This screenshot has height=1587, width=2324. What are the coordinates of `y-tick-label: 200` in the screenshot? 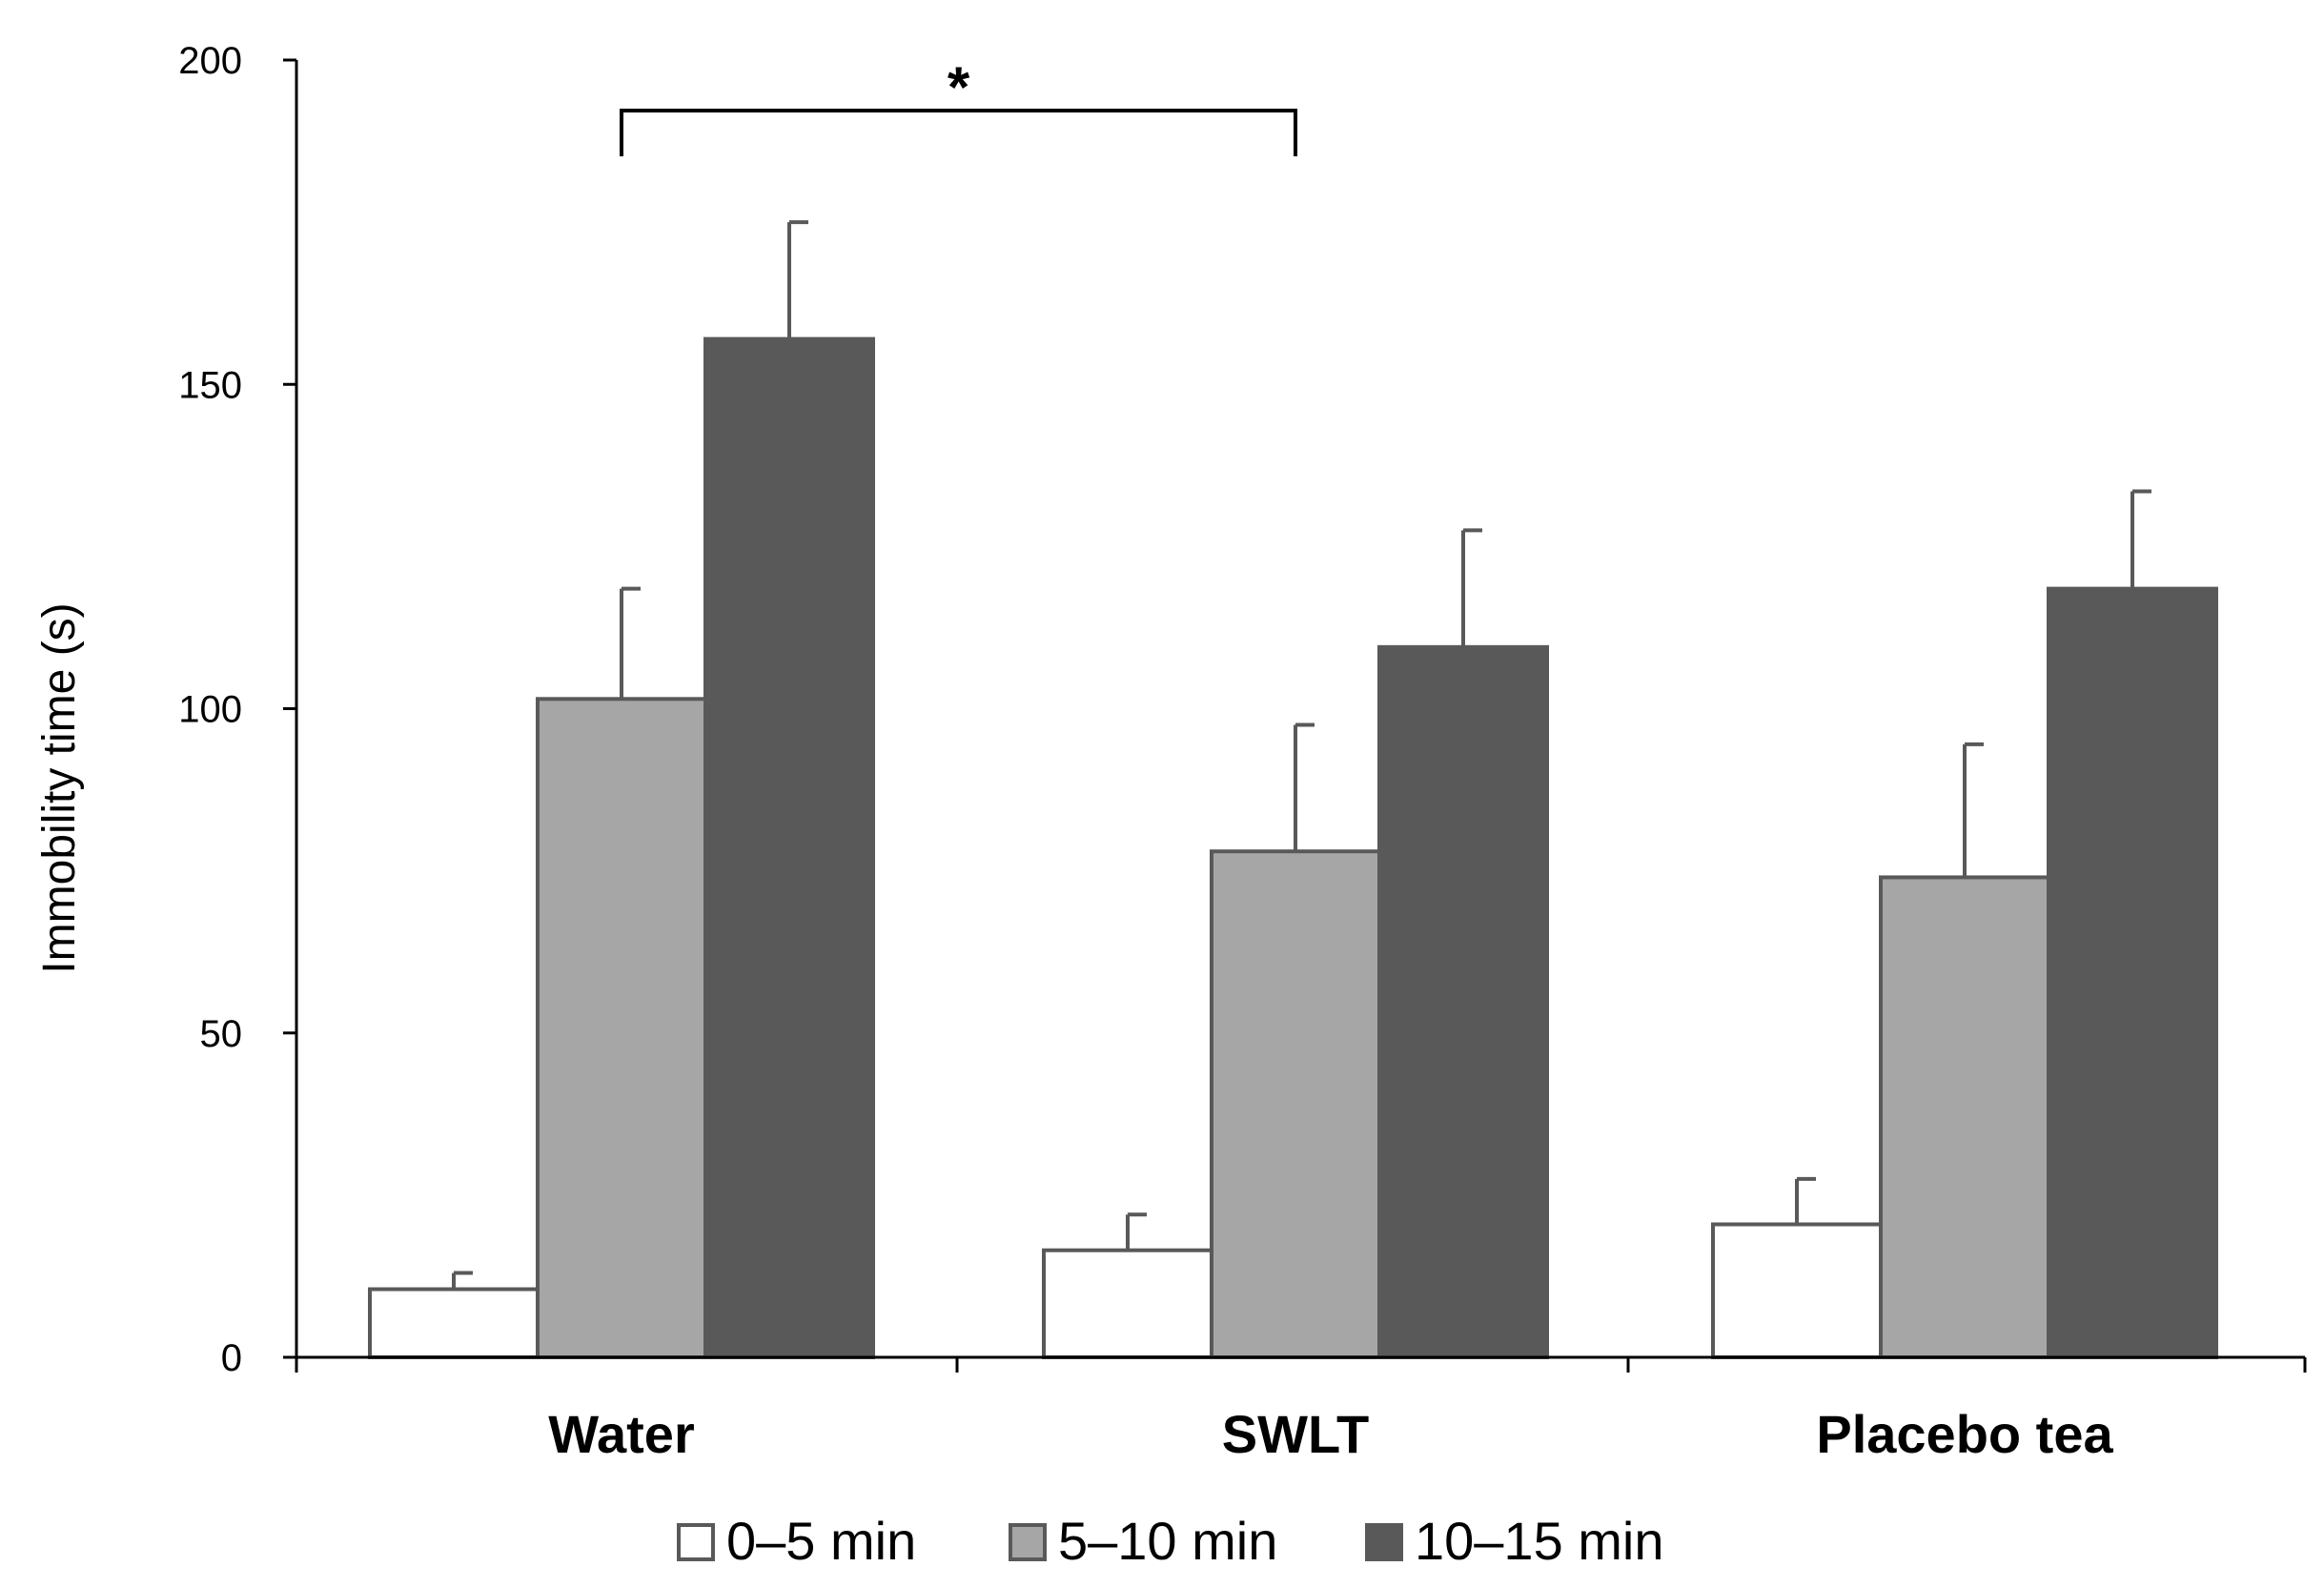 It's located at (210, 61).